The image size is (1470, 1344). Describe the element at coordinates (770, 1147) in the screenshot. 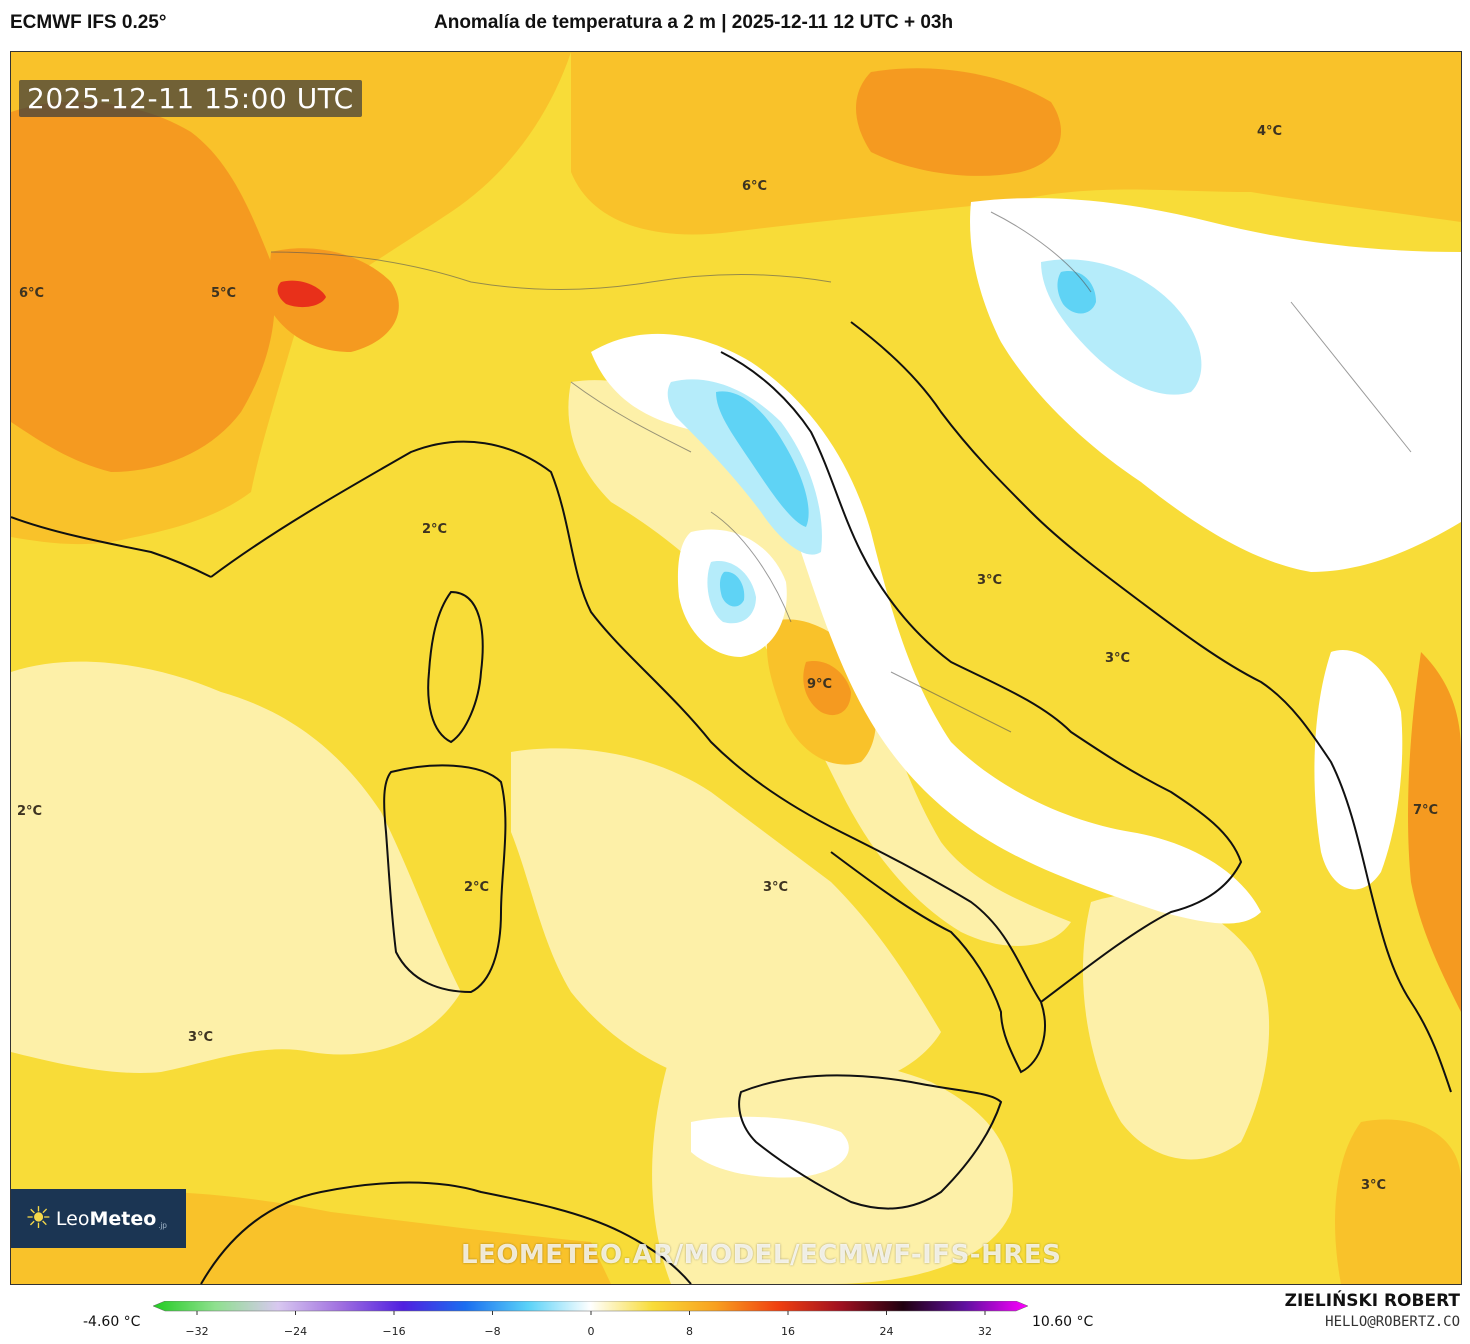

I see `anomaly-zone-neutral-sicily-south` at that location.